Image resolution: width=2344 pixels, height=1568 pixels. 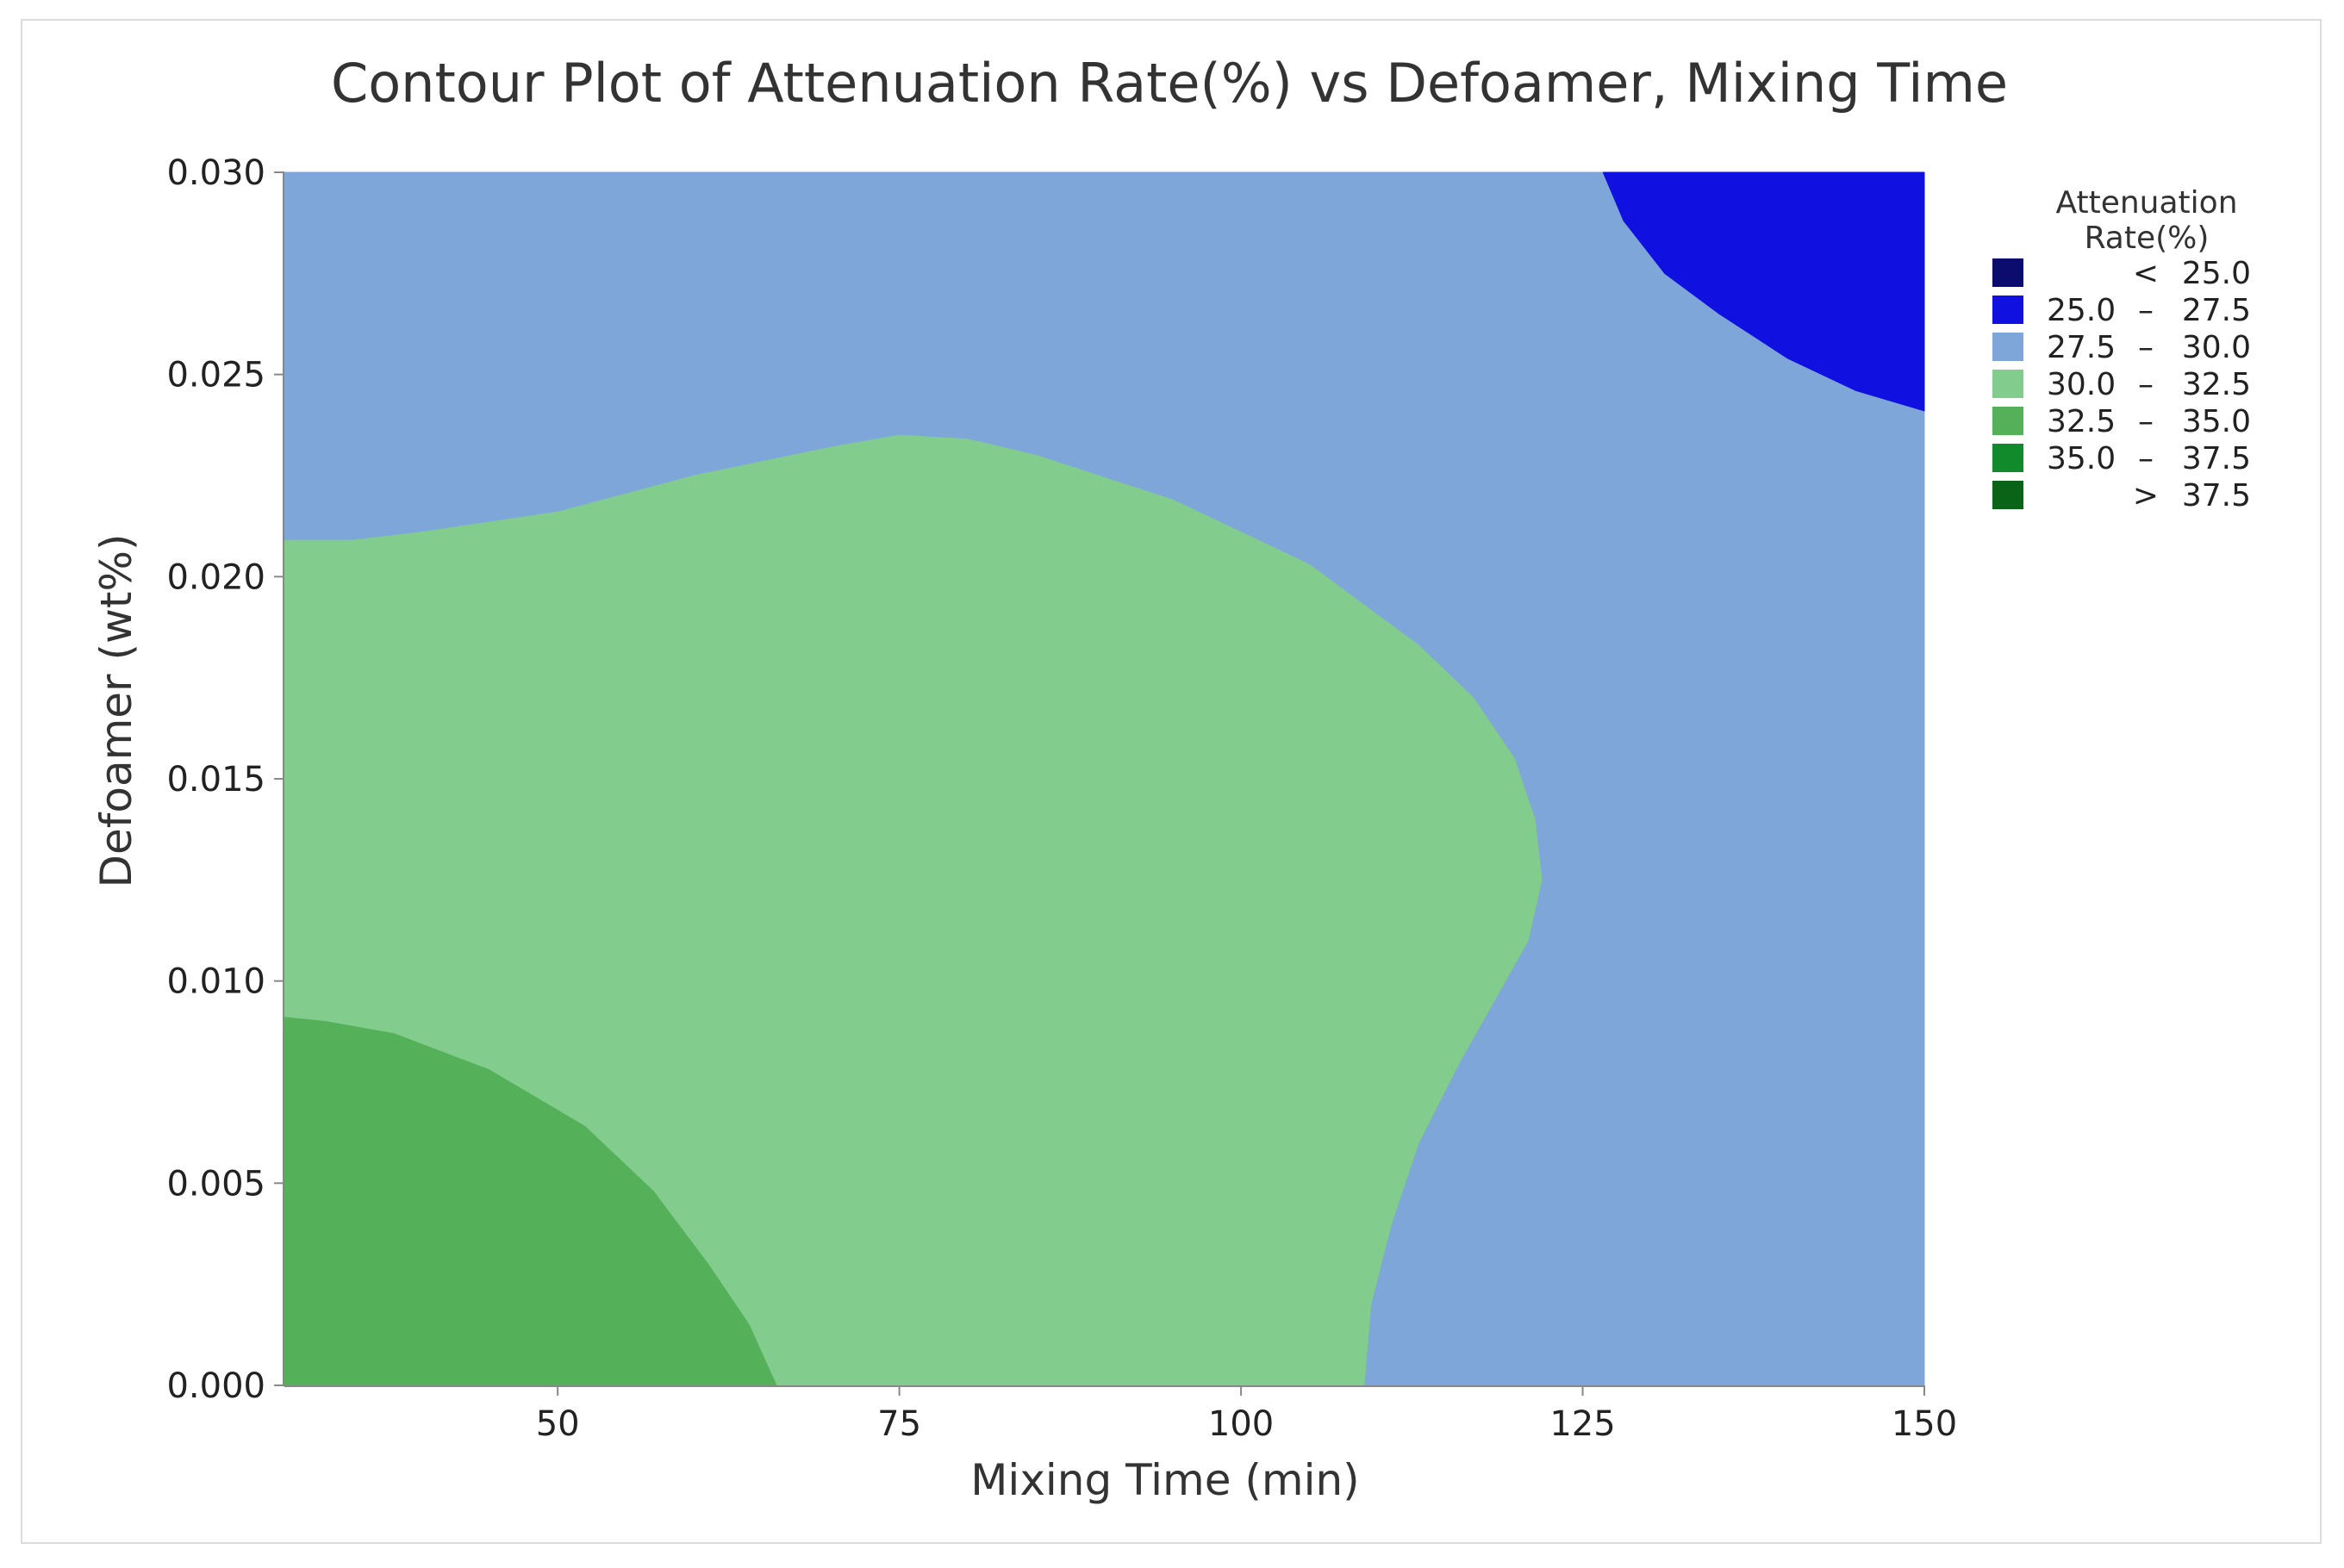 I want to click on legend-high-value: 25.0, so click(x=2216, y=274).